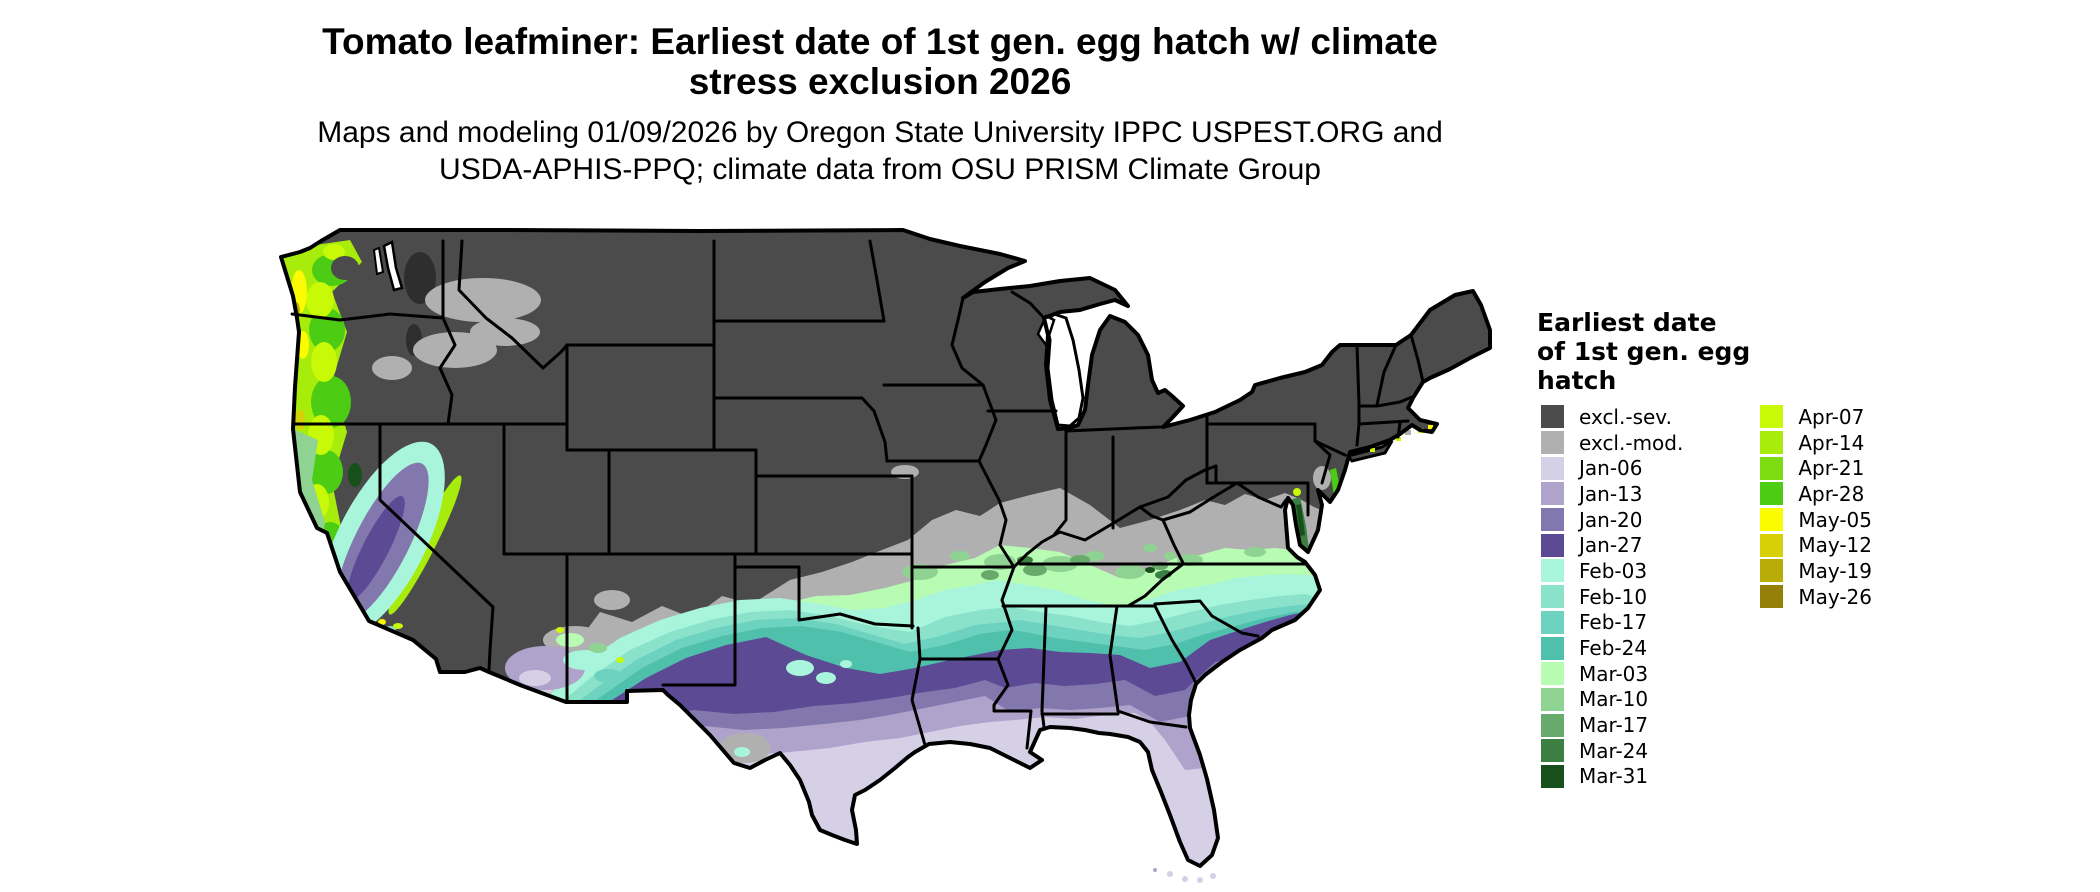 The image size is (2100, 892). Describe the element at coordinates (1552, 674) in the screenshot. I see `legend-swatch-mar03` at that location.